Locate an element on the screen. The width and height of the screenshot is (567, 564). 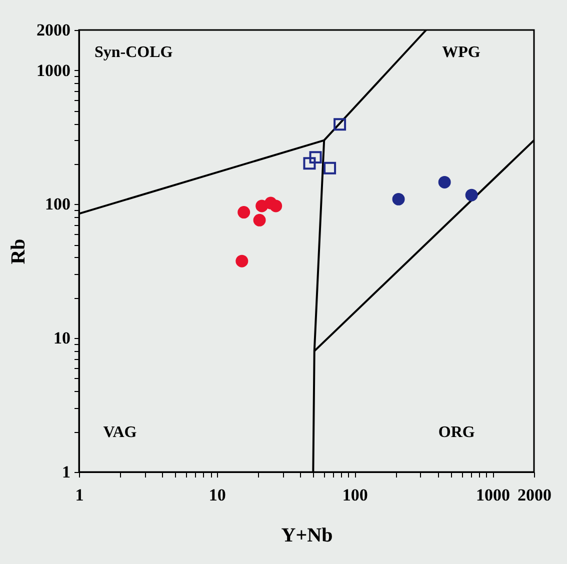
y-tick-label: 2000 is located at coordinates (53, 30).